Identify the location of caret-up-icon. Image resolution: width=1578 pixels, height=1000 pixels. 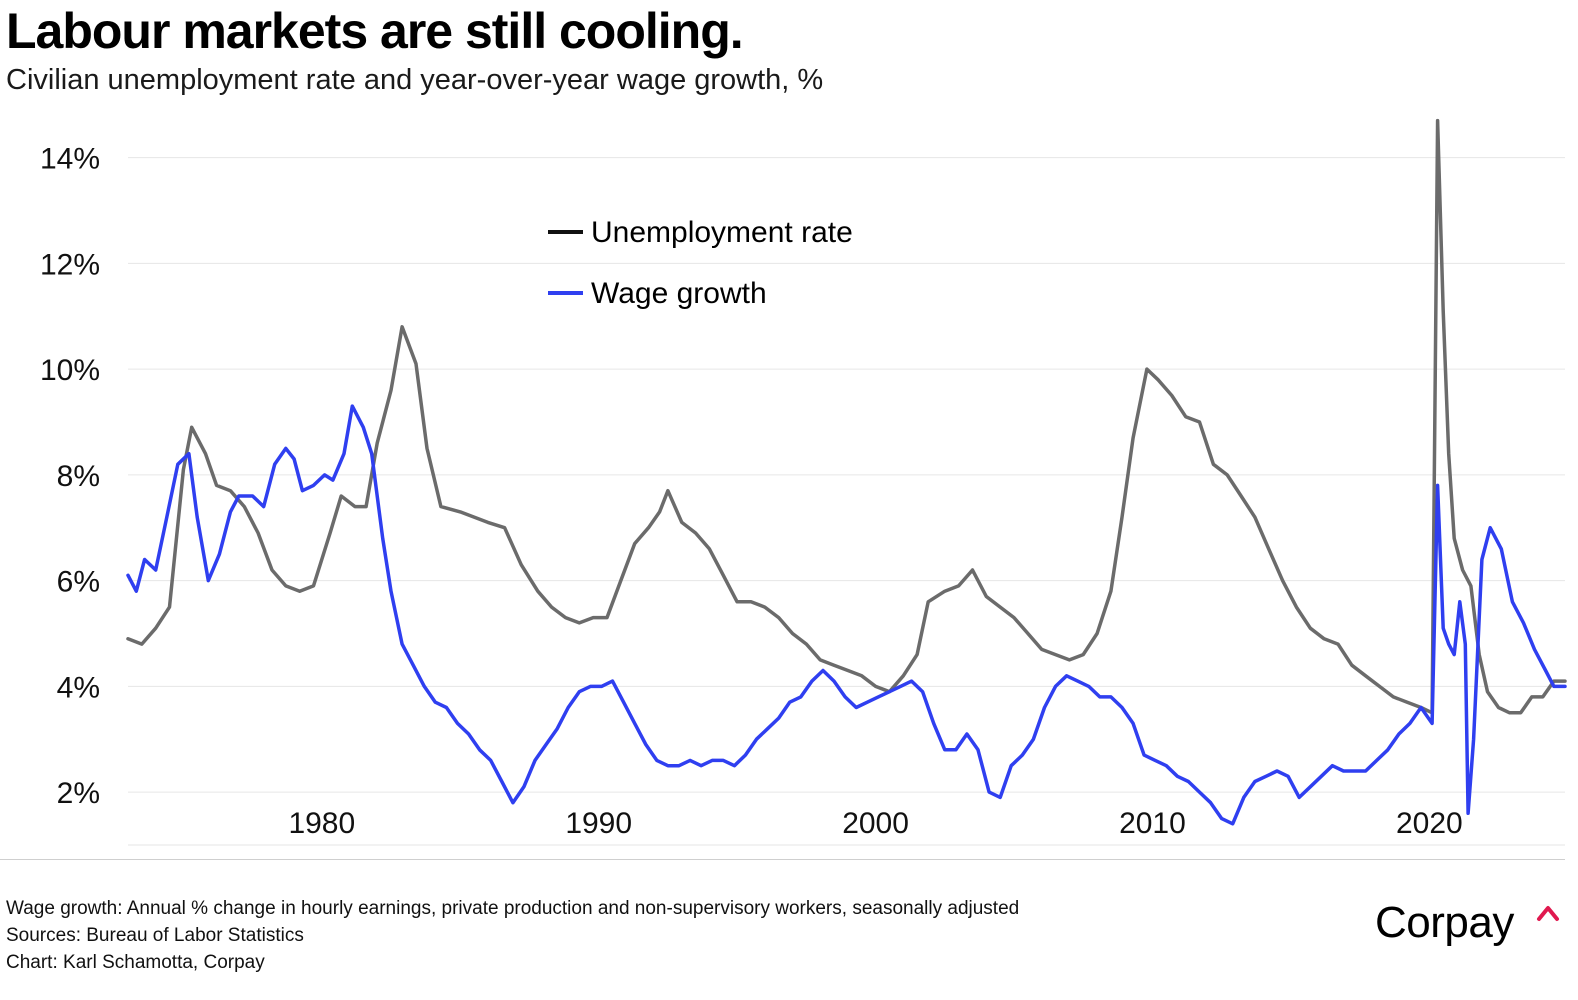
(1548, 913).